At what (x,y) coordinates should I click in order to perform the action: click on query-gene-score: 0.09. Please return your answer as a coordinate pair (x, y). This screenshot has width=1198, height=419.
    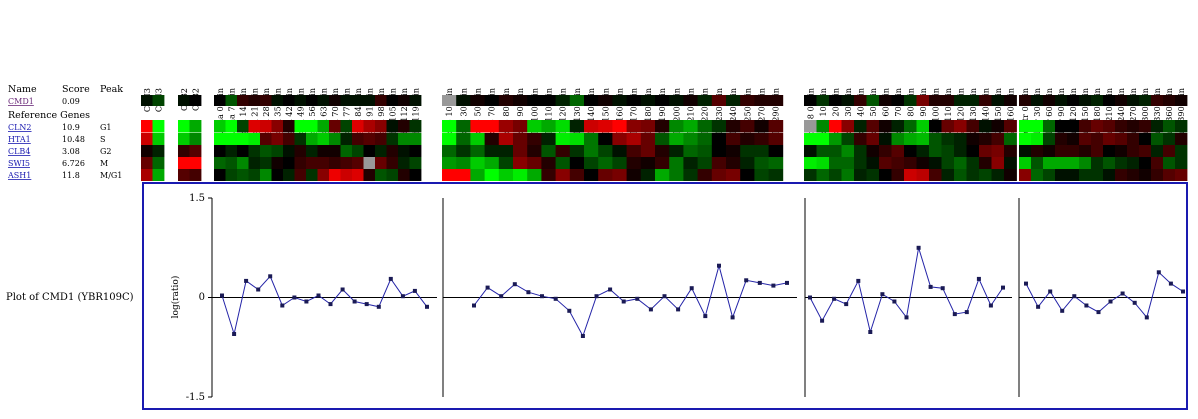
    Looking at the image, I should click on (71, 101).